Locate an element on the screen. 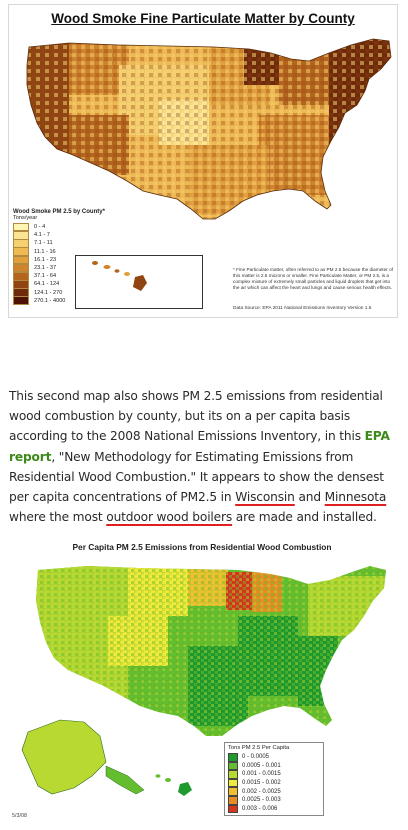 The image size is (408, 830). minnesota-text: Minnesota is located at coordinates (355, 497).